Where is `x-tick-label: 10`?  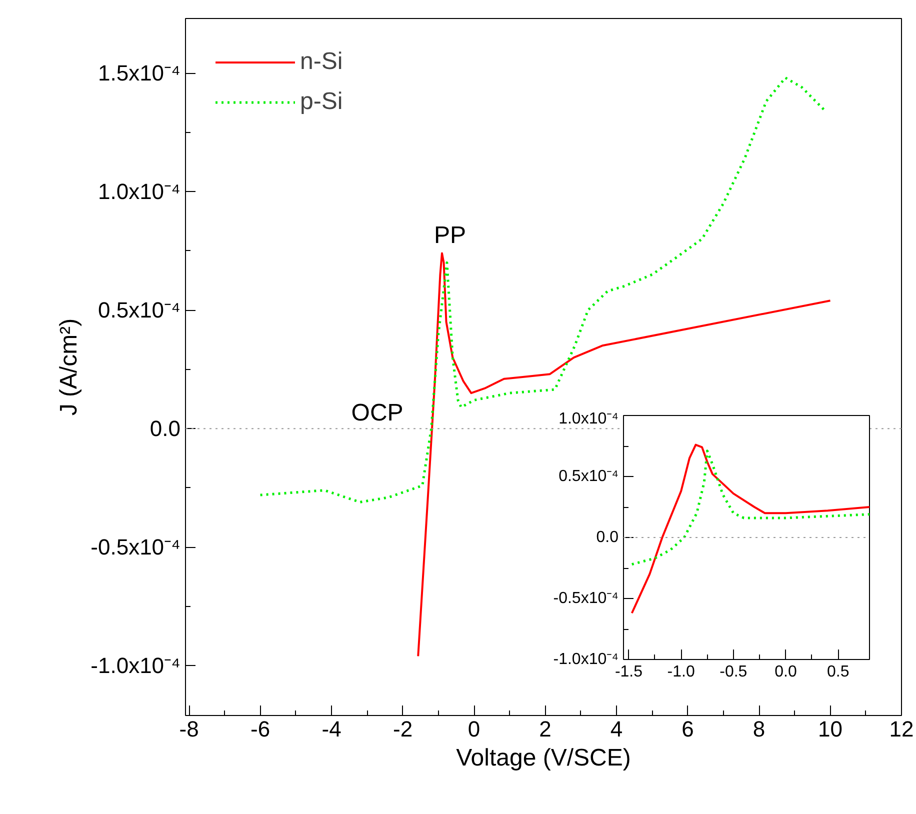 x-tick-label: 10 is located at coordinates (830, 729).